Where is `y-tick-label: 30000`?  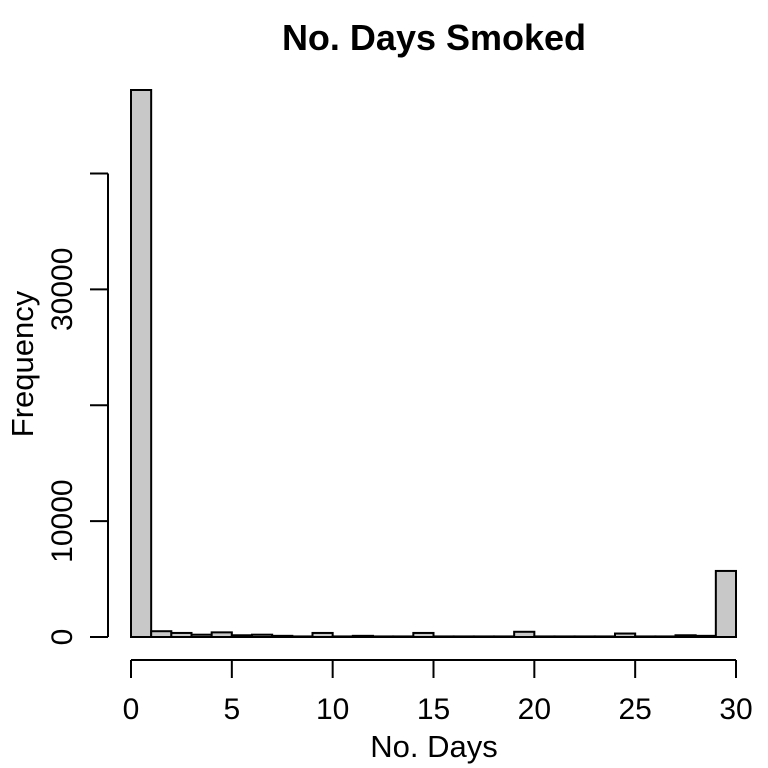 y-tick-label: 30000 is located at coordinates (62, 289).